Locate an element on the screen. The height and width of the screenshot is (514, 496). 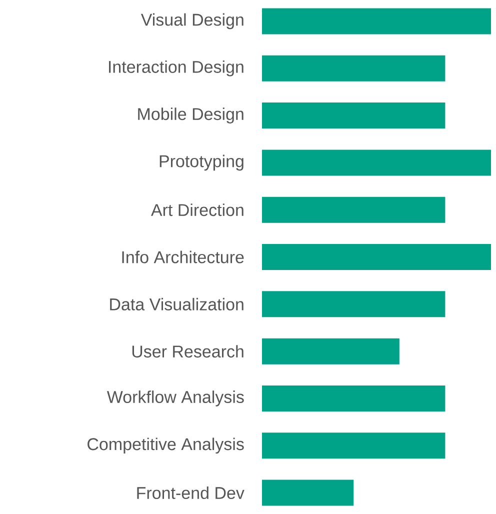
y-tick-label: Mobile Design is located at coordinates (191, 116).